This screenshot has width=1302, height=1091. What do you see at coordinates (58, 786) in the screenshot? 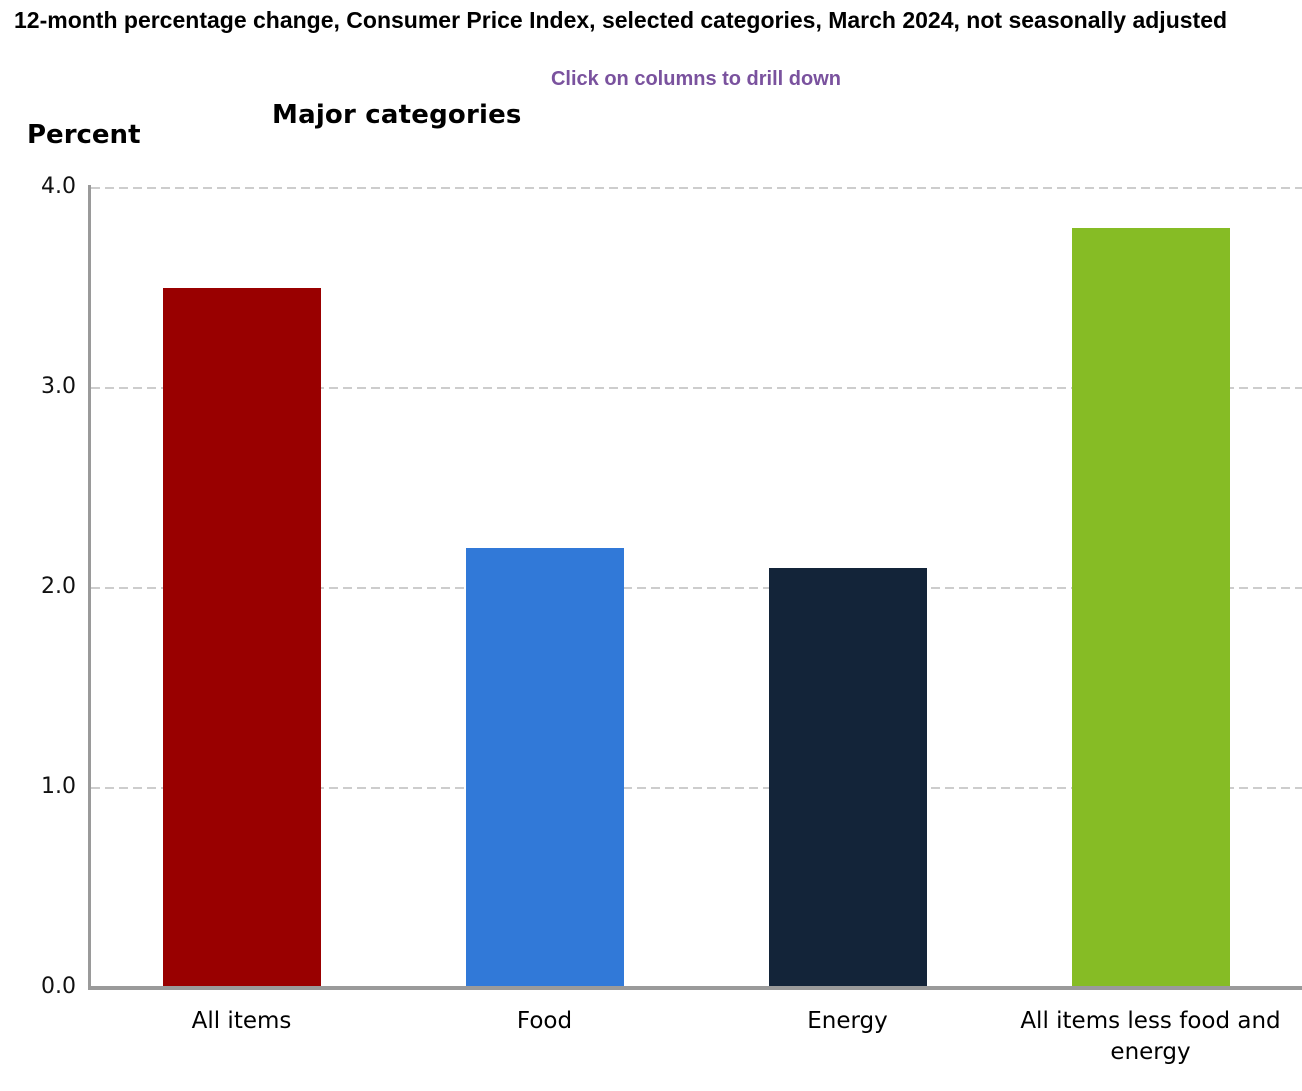
I see `y-tick-label-1.0: 1.0` at bounding box center [58, 786].